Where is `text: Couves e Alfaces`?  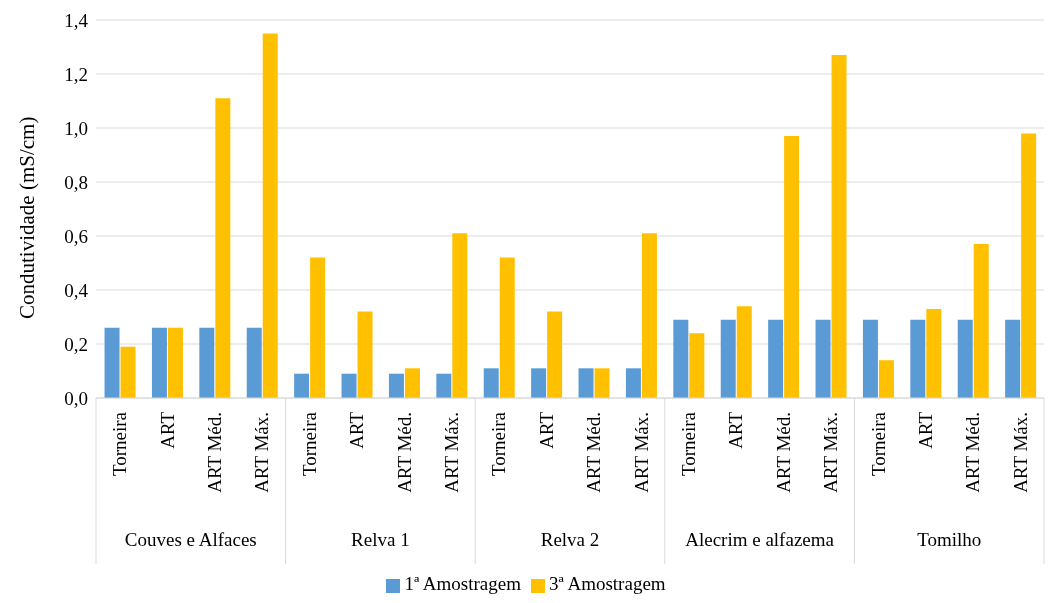 text: Couves e Alfaces is located at coordinates (190, 539).